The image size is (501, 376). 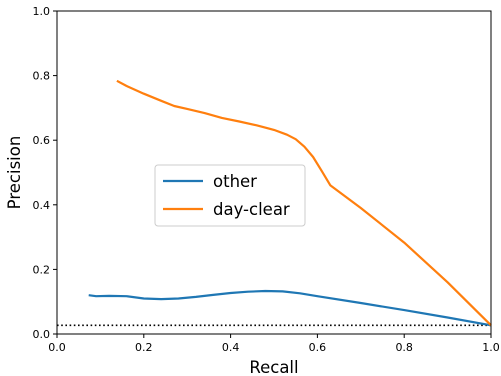 I want to click on y-tick-label: 0.0, so click(x=42, y=334).